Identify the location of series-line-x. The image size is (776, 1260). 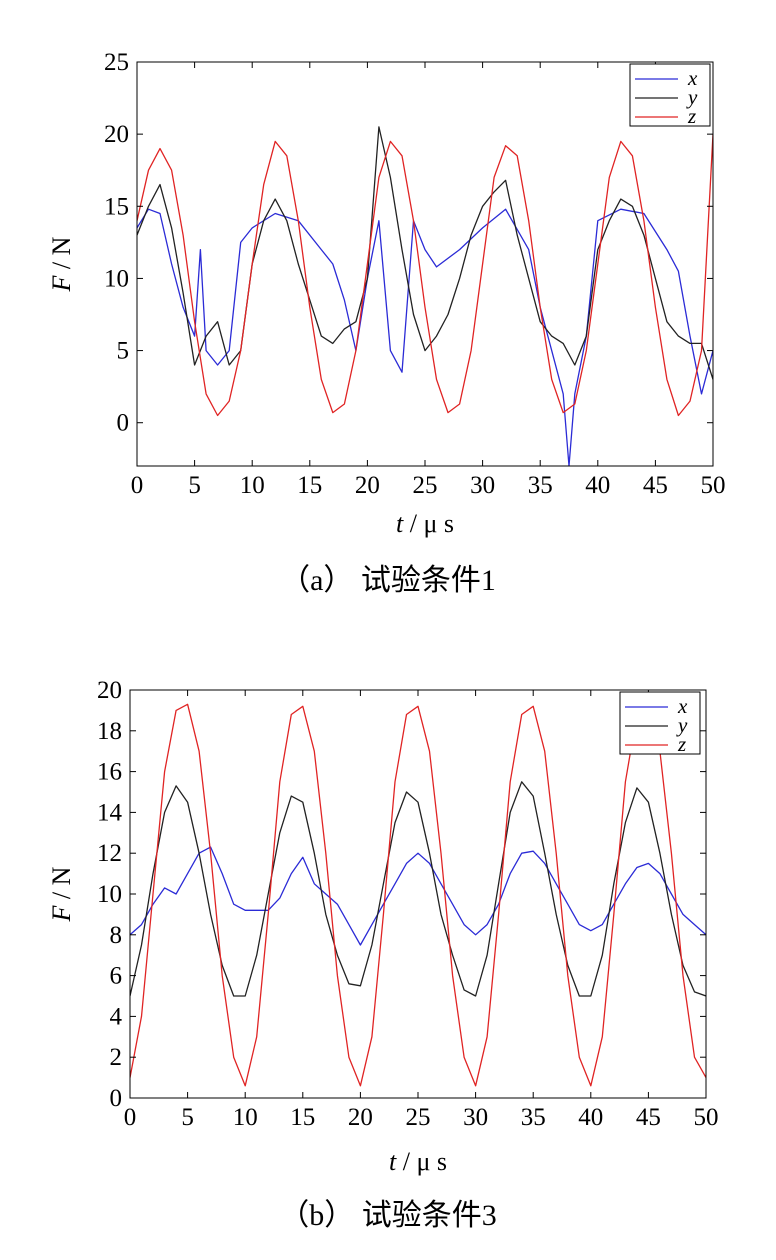
(418, 896).